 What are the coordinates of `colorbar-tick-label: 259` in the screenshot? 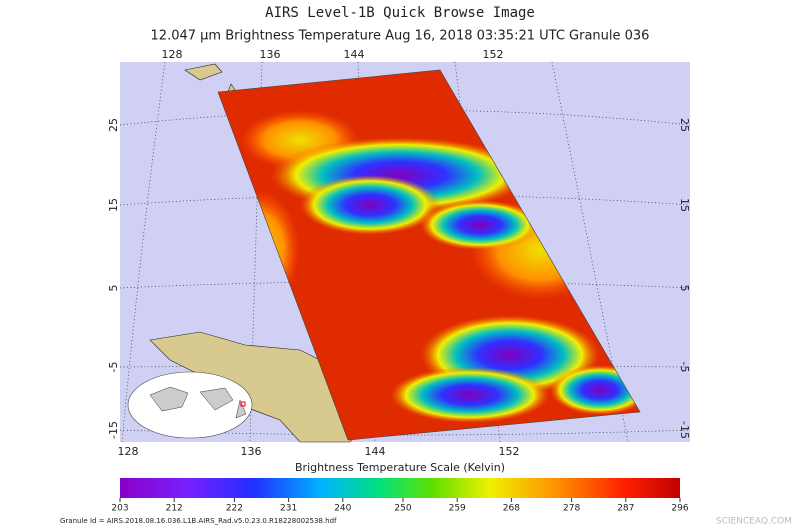 It's located at (457, 509).